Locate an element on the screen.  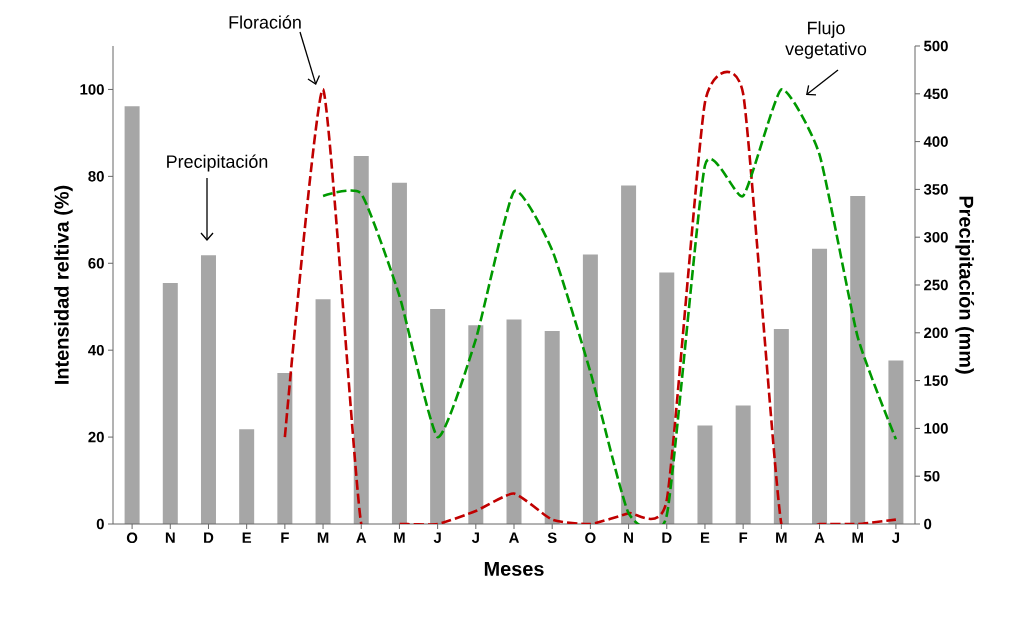
y2-tick-label: 500 is located at coordinates (935, 46).